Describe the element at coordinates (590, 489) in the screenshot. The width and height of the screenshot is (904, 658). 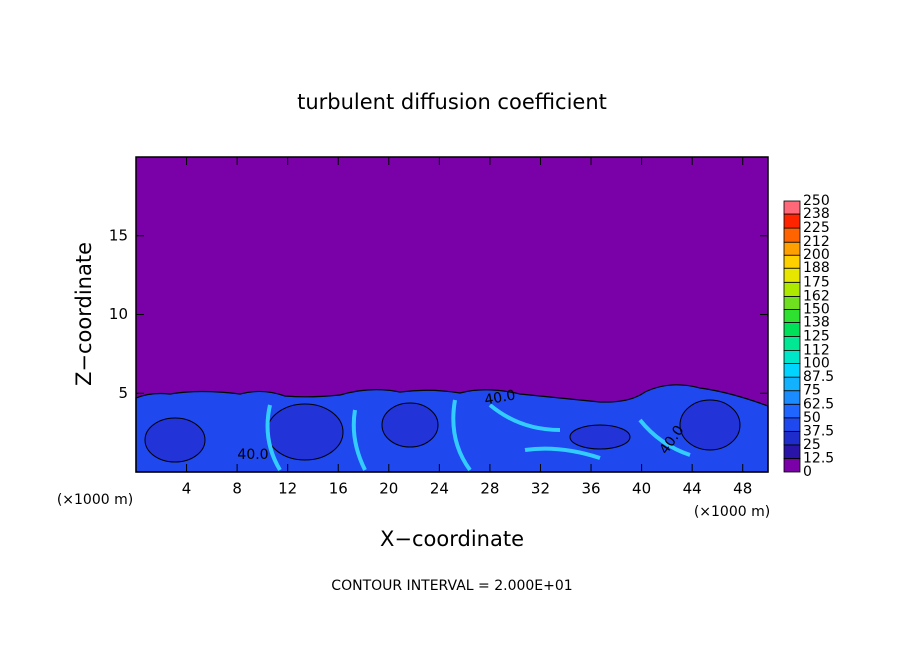
I see `x-tick-label: 36` at that location.